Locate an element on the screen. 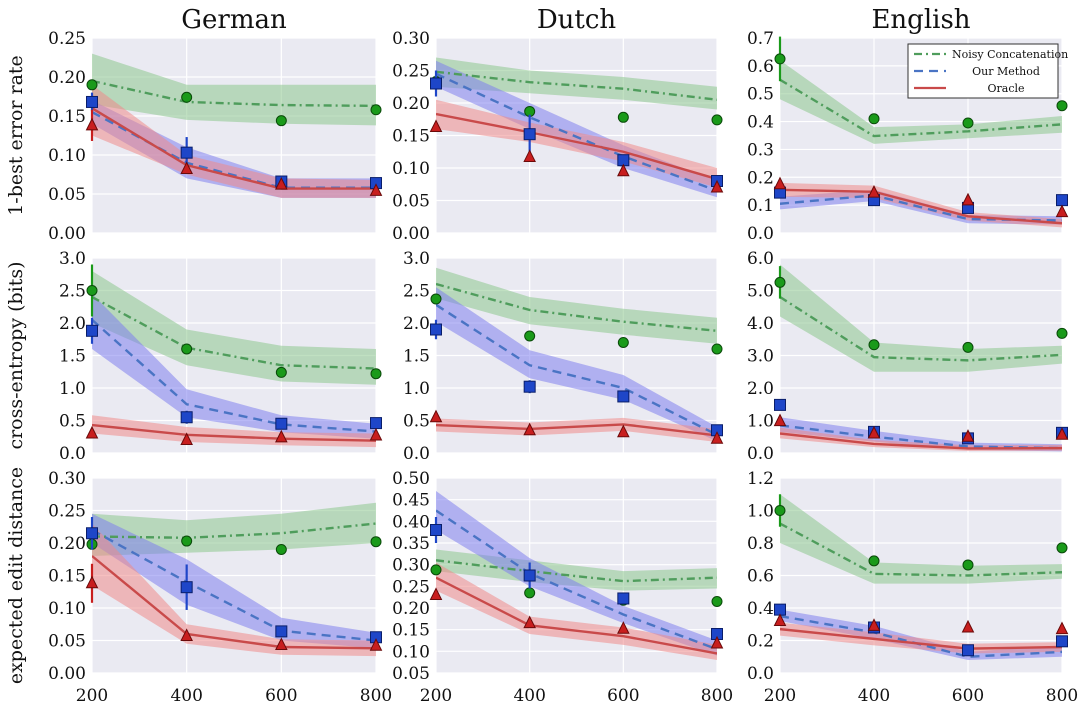 The width and height of the screenshot is (1080, 709). y-tick-label: 0.45 is located at coordinates (411, 501).